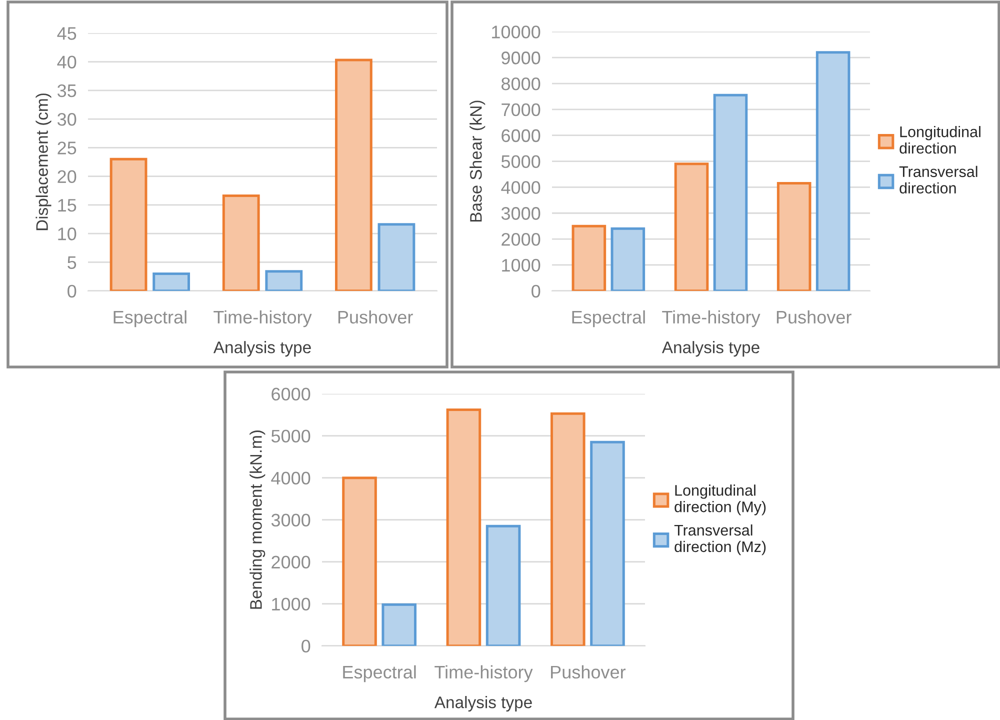 This screenshot has width=1000, height=720. I want to click on y-tick-label: 9000, so click(521, 58).